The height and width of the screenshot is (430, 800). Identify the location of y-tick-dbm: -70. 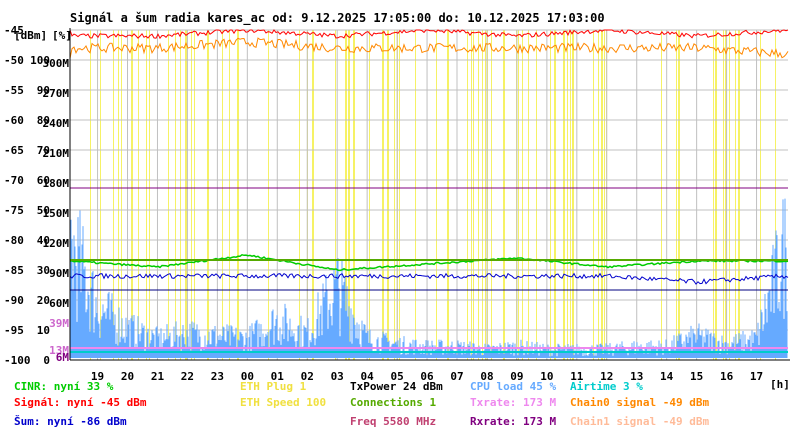
(14, 180).